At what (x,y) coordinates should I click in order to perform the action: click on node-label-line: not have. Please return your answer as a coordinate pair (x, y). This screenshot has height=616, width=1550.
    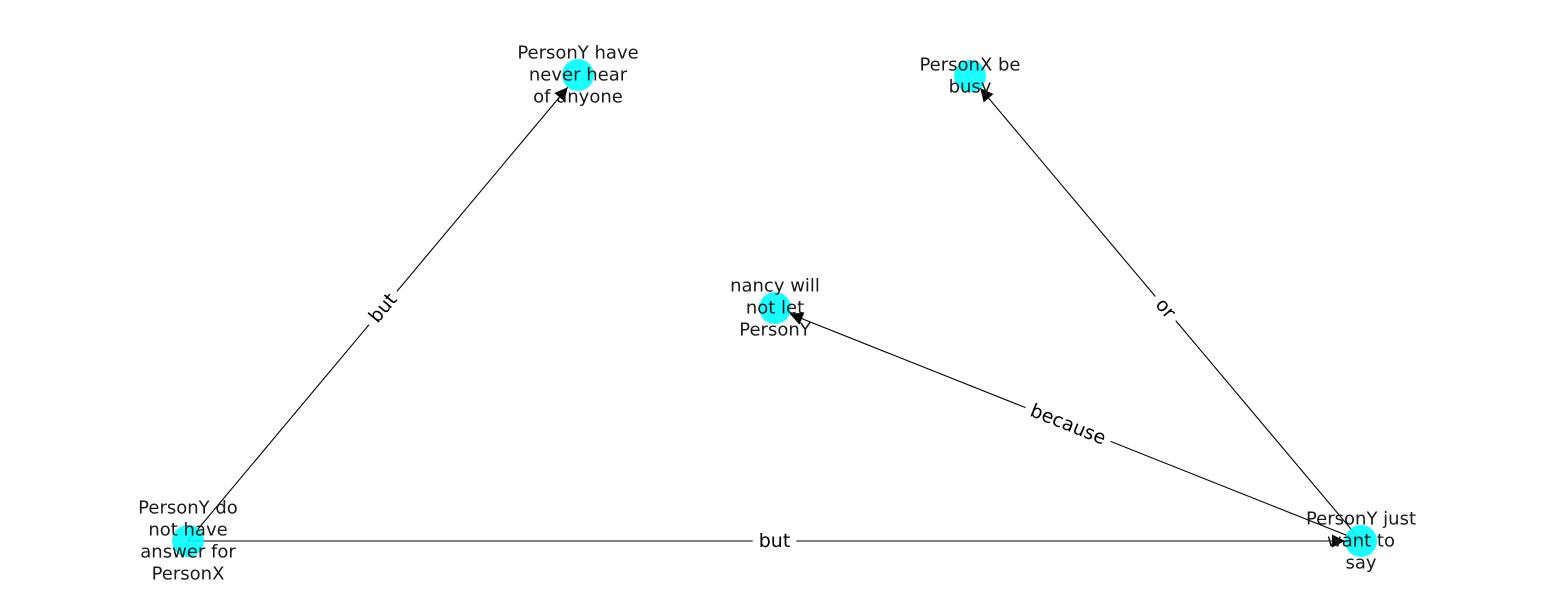
    Looking at the image, I should click on (187, 530).